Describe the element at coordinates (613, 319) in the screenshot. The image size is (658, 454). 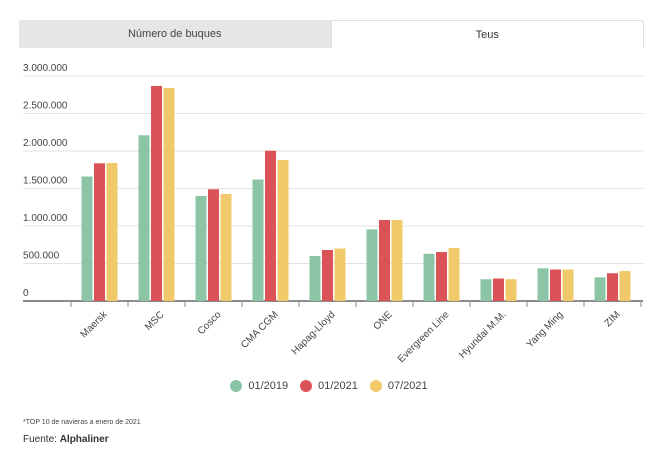
I see `x-tick-label: ZIM` at that location.